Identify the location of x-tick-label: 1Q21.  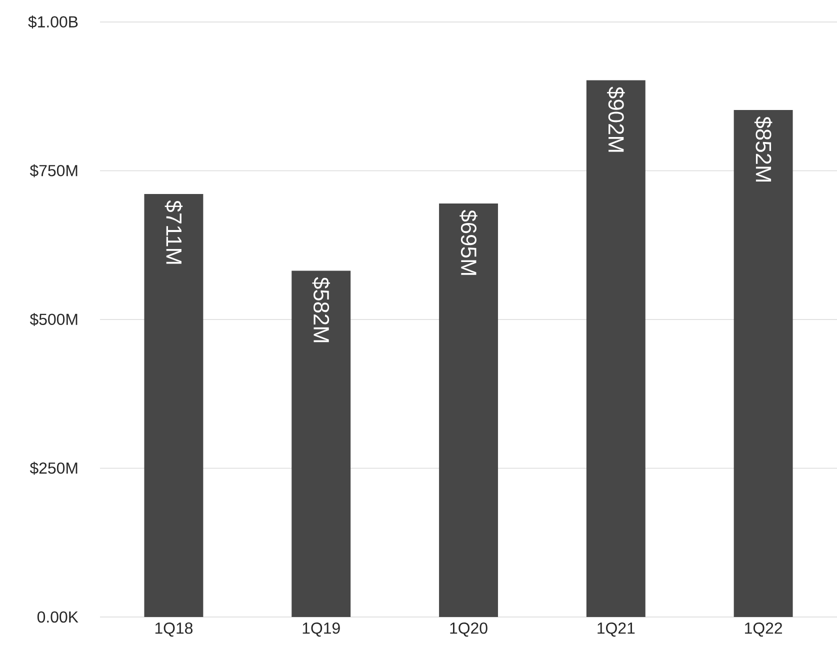
(616, 629).